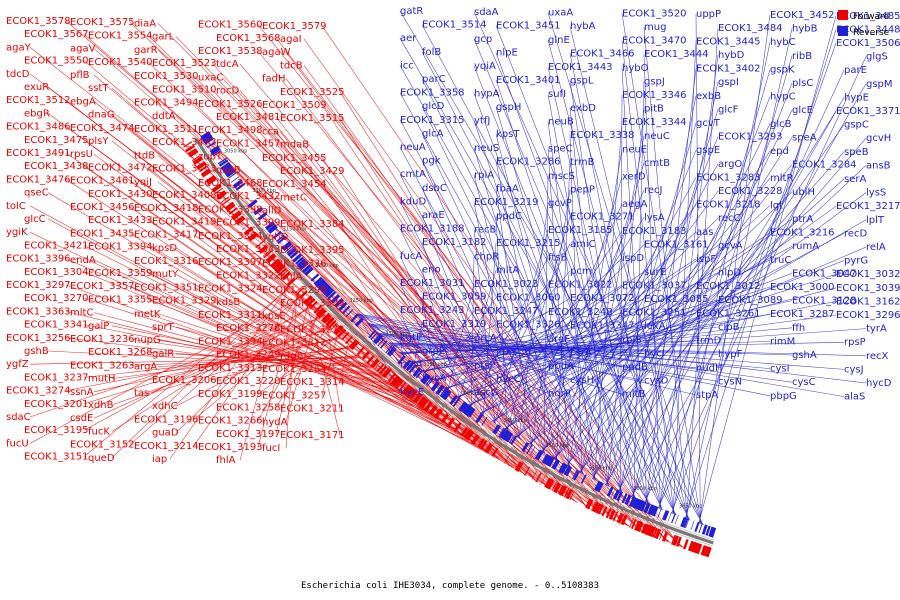 The width and height of the screenshot is (900, 600). What do you see at coordinates (750, 191) in the screenshot?
I see `gene-label: ECOK1_3228` at bounding box center [750, 191].